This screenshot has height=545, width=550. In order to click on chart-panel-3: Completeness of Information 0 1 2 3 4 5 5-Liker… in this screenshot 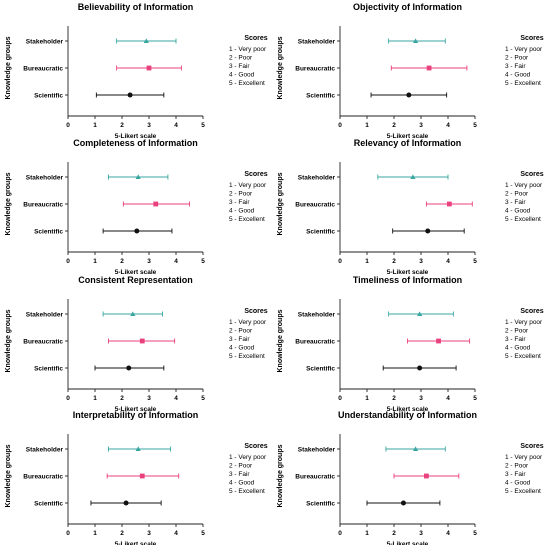, I will do `click(136, 207)`.